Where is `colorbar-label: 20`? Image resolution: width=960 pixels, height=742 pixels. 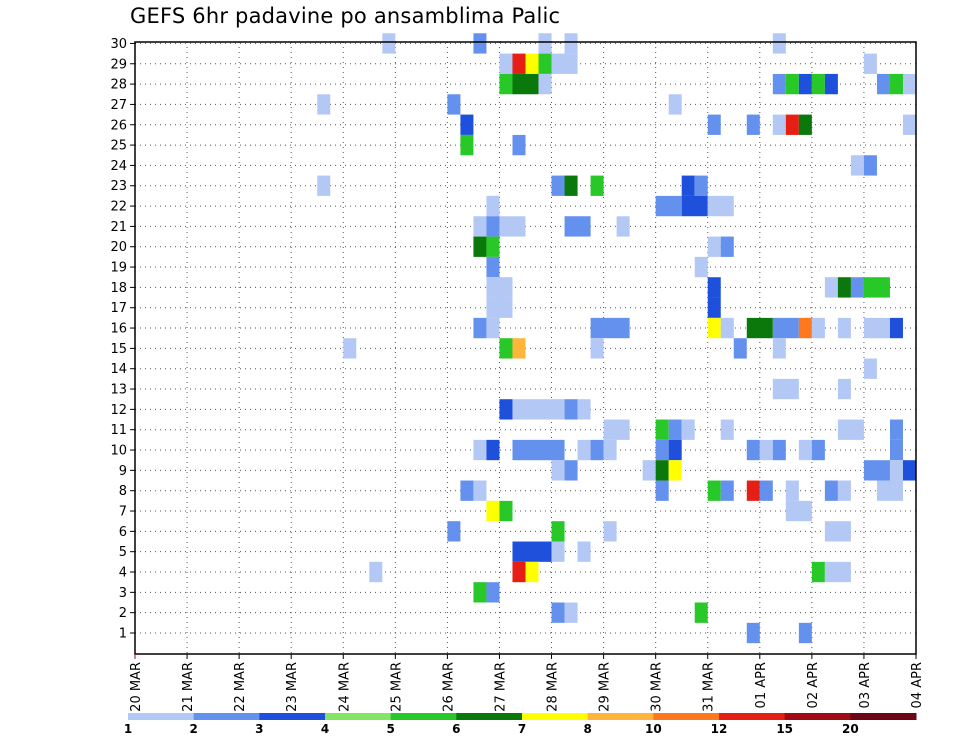 colorbar-label: 20 is located at coordinates (850, 729).